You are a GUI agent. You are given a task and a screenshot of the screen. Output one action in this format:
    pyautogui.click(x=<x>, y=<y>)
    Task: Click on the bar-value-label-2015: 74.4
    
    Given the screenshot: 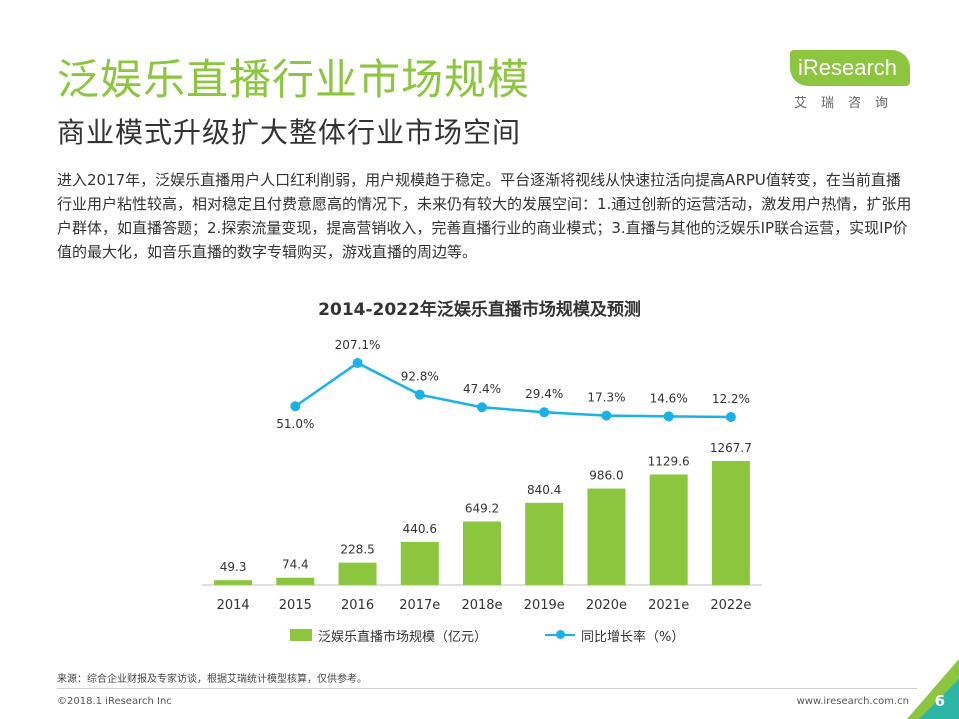 What is the action you would take?
    pyautogui.click(x=295, y=565)
    